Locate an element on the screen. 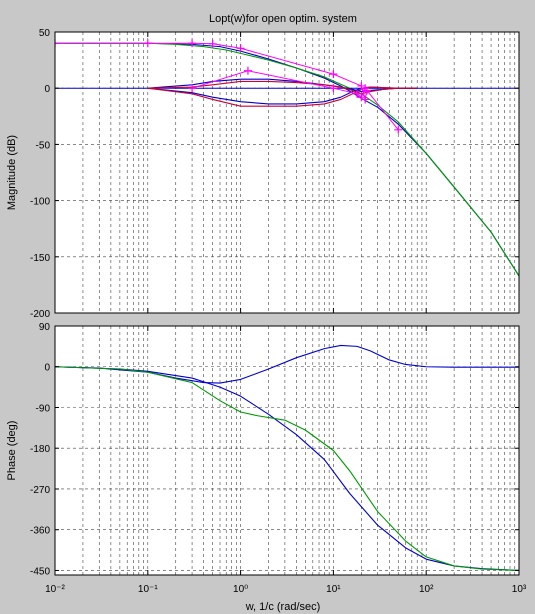 The height and width of the screenshot is (614, 535). x-tick-label: 10³ is located at coordinates (519, 589).